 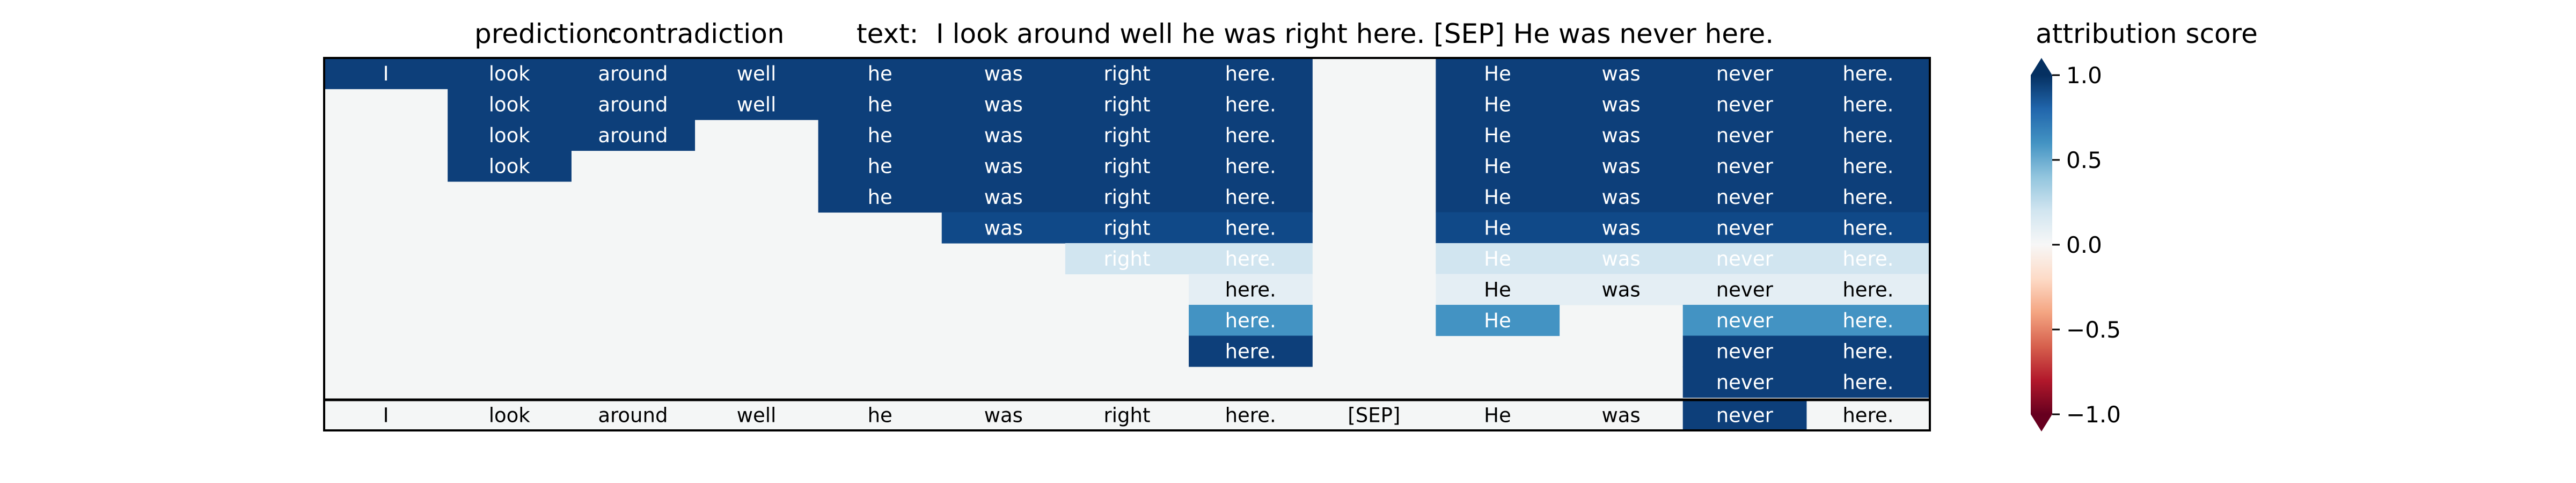 I want to click on attribution-row-6-token-label: never, so click(x=1745, y=227).